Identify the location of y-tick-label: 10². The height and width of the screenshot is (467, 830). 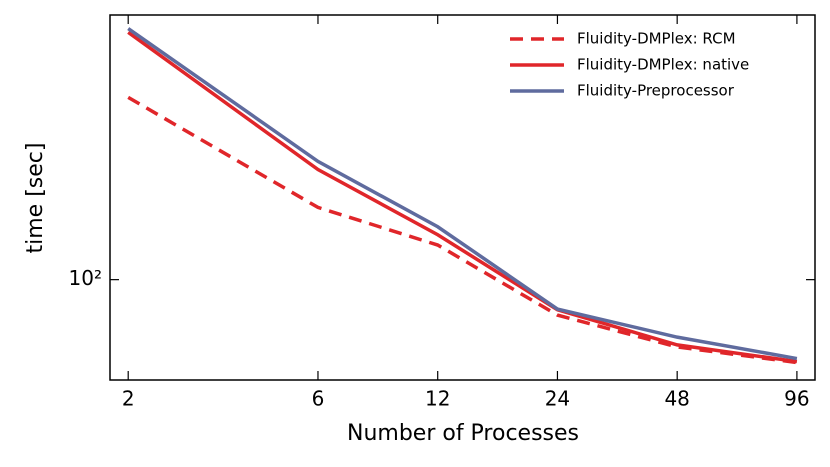
(85, 278).